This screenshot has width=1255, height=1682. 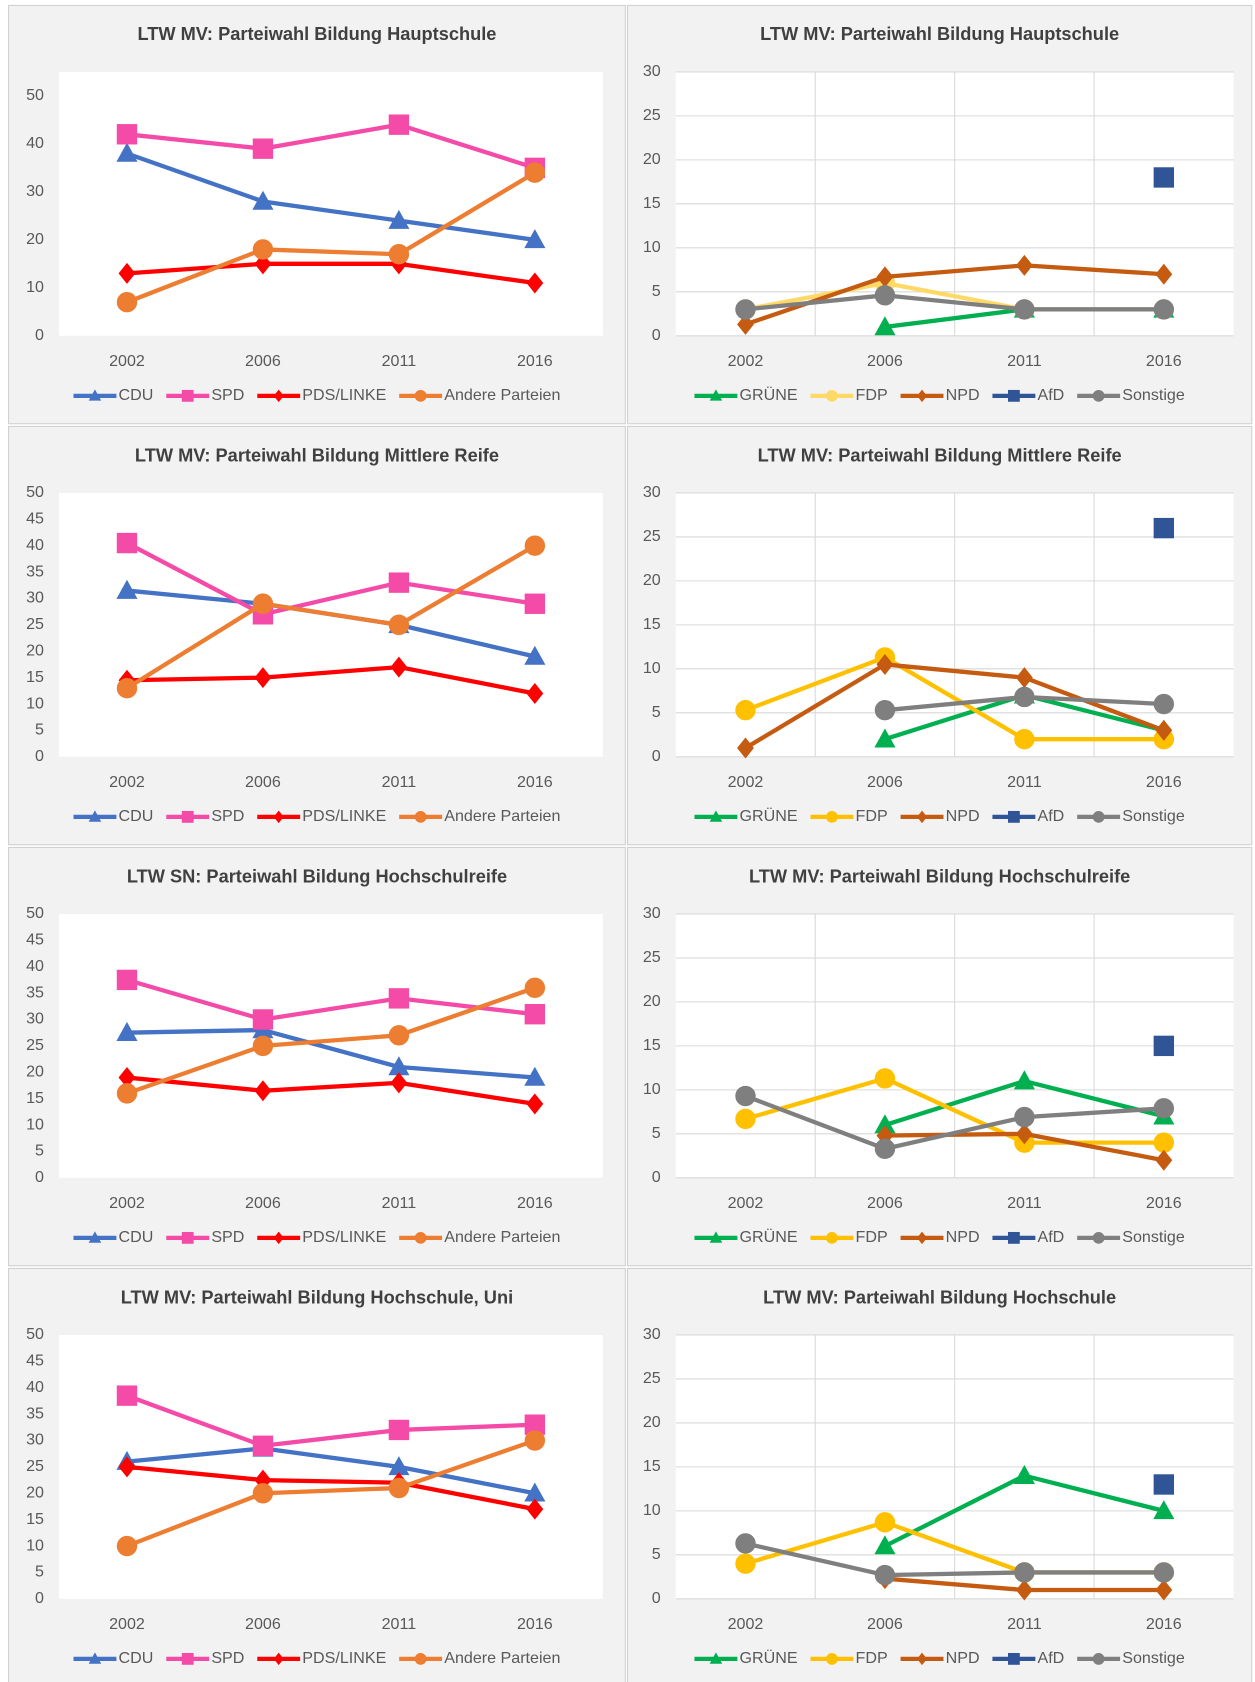 What do you see at coordinates (1153, 395) in the screenshot?
I see `legend-label: Sonstige` at bounding box center [1153, 395].